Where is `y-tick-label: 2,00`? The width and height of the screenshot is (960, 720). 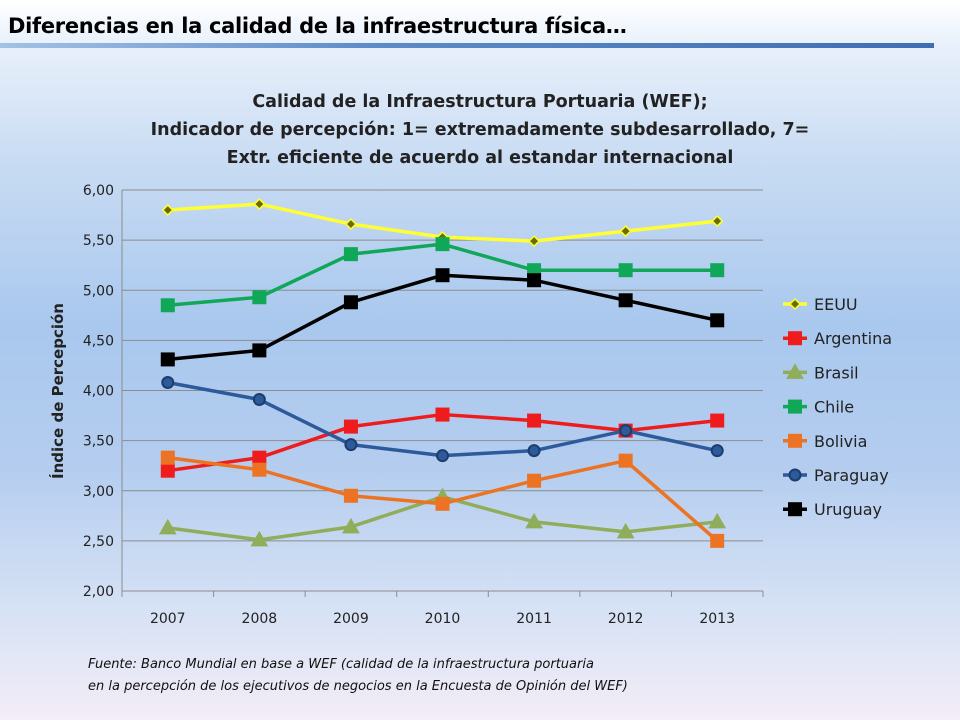
y-tick-label: 2,00 is located at coordinates (98, 592).